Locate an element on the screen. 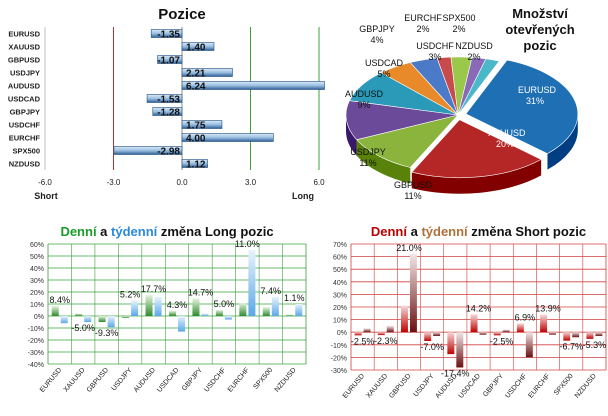 The image size is (608, 416). positions-value-label: -1.28 is located at coordinates (168, 113).